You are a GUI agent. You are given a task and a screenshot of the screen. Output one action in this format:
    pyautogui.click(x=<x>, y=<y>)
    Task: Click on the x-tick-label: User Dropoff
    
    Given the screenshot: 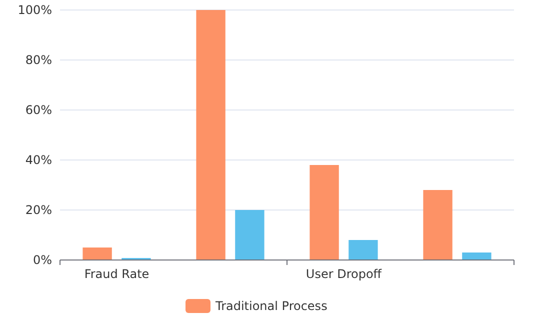 What is the action you would take?
    pyautogui.click(x=344, y=274)
    